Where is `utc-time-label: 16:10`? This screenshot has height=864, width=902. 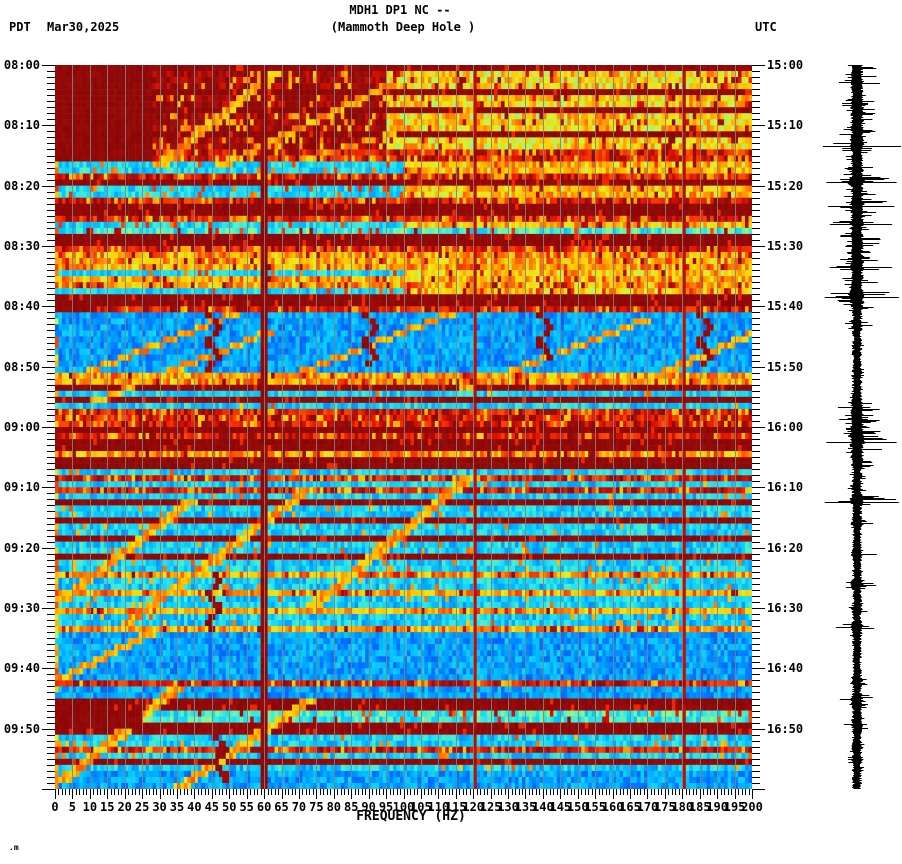 utc-time-label: 16:10 is located at coordinates (785, 487).